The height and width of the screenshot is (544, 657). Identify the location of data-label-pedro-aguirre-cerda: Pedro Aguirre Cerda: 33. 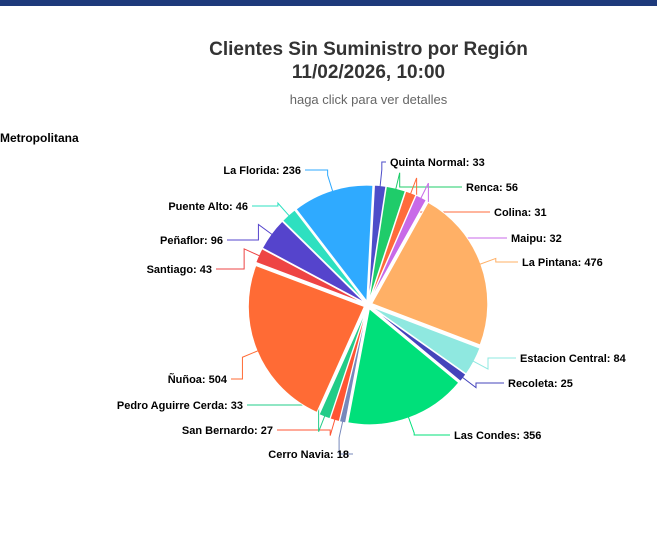
(180, 406).